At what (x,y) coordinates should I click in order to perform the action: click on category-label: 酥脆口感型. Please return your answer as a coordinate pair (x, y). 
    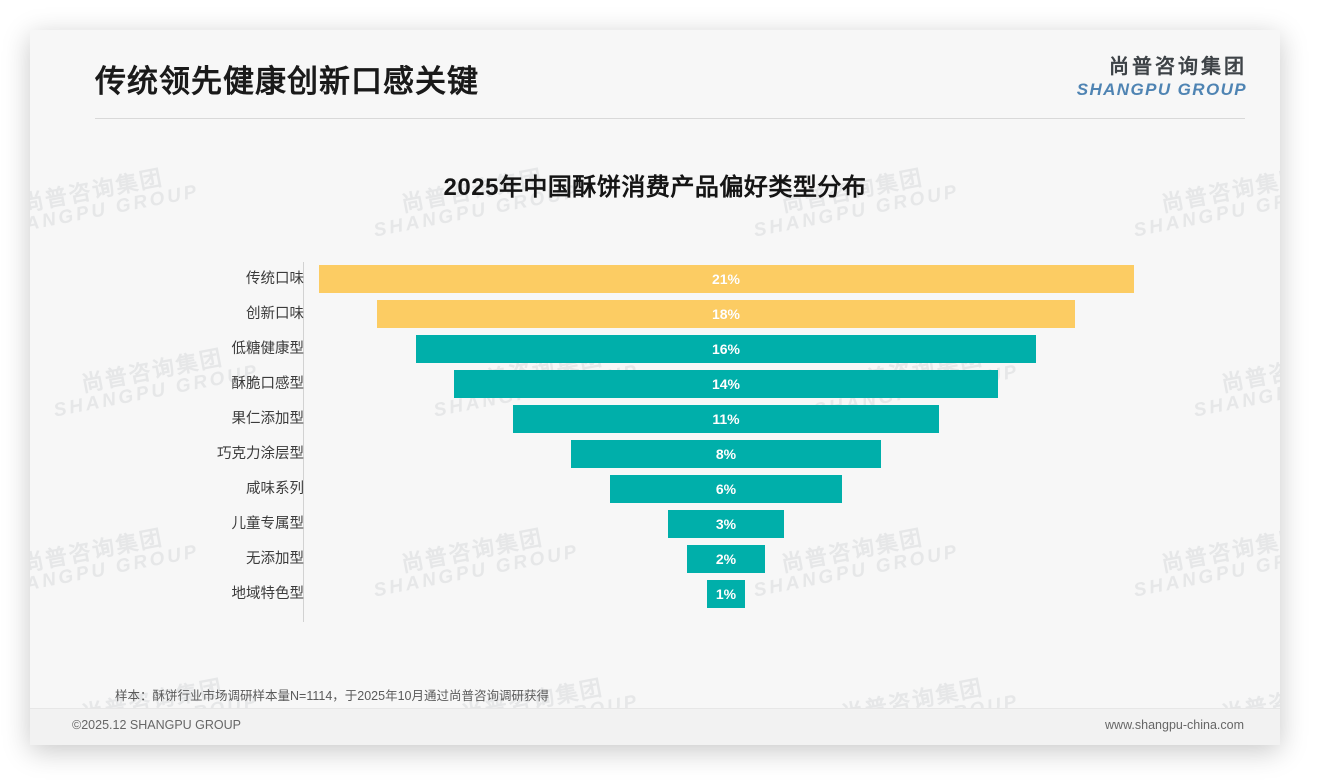
    Looking at the image, I should click on (268, 384).